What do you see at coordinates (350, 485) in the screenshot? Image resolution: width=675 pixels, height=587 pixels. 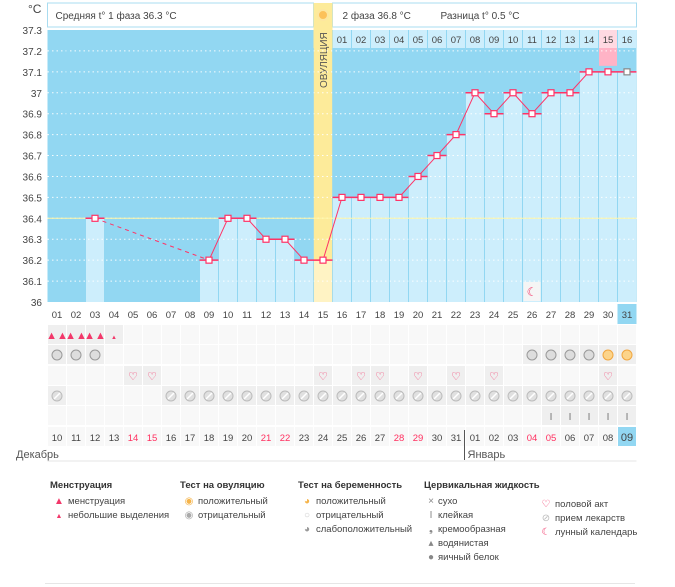 I see `legend-title: Тест на беременность` at bounding box center [350, 485].